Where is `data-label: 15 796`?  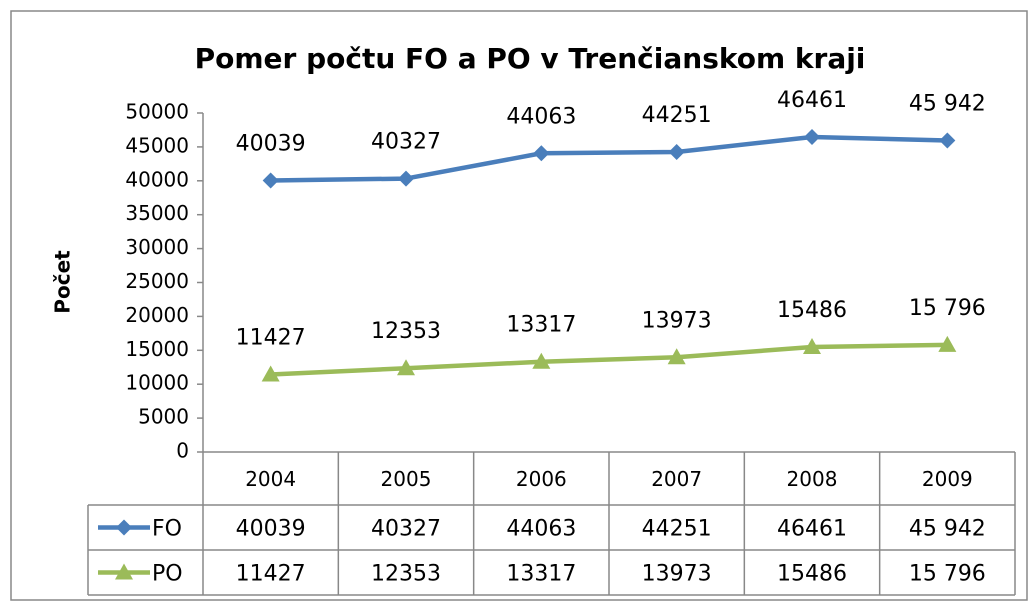
data-label: 15 796 is located at coordinates (947, 308).